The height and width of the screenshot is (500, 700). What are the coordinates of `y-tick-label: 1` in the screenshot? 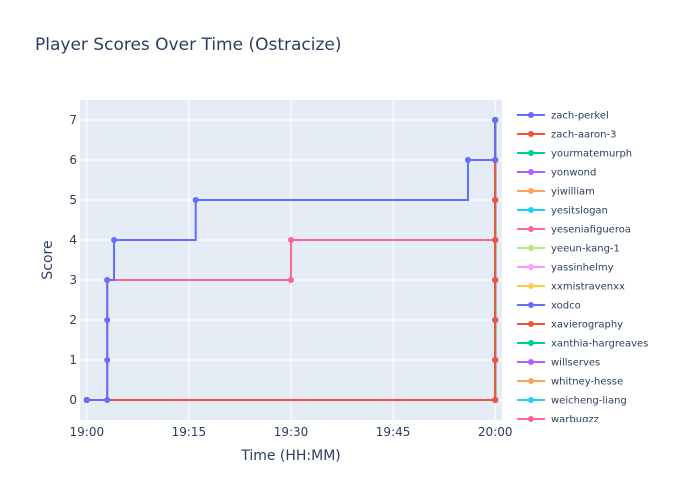 It's located at (73, 360).